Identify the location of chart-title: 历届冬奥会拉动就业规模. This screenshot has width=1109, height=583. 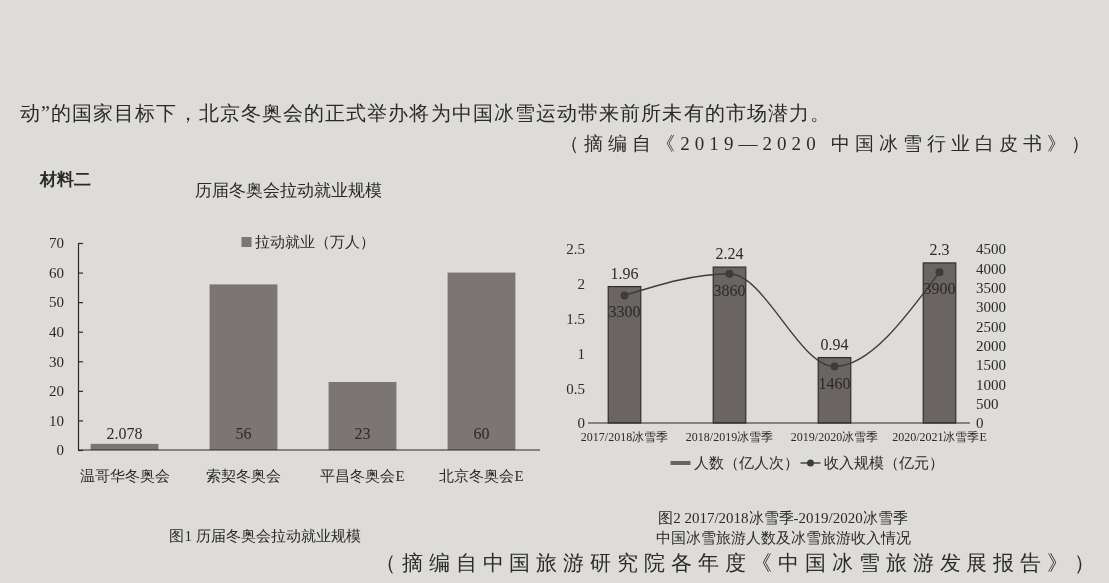
(288, 190).